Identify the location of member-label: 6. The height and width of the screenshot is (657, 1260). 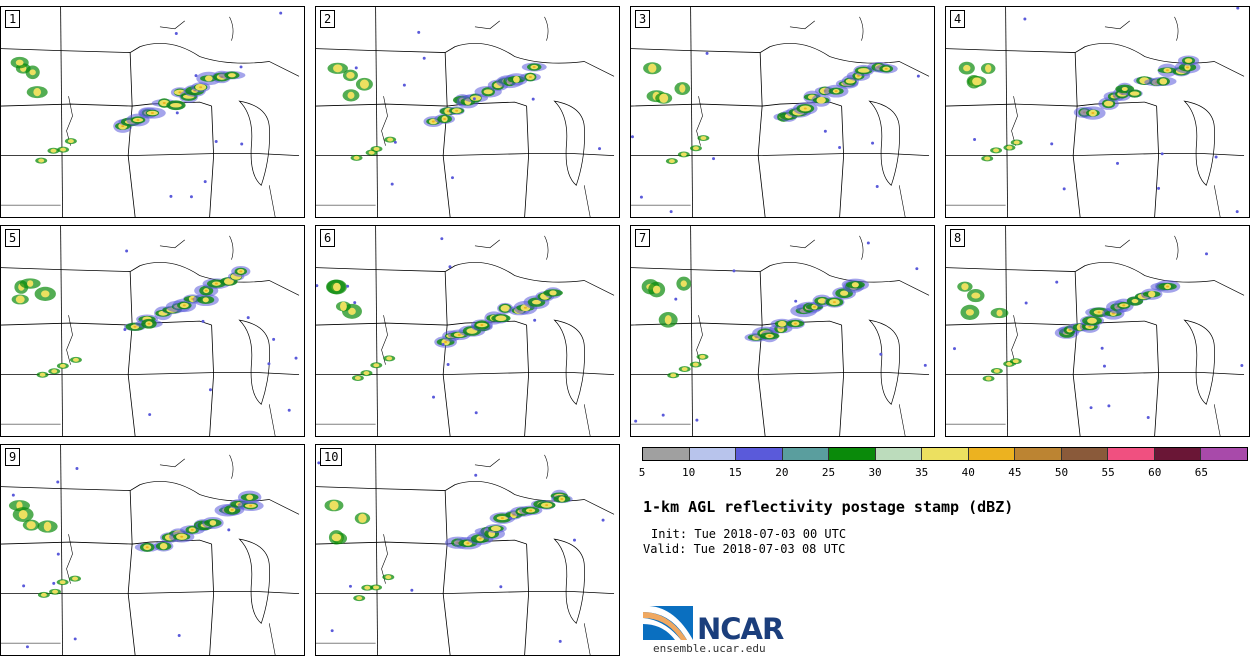
(328, 238).